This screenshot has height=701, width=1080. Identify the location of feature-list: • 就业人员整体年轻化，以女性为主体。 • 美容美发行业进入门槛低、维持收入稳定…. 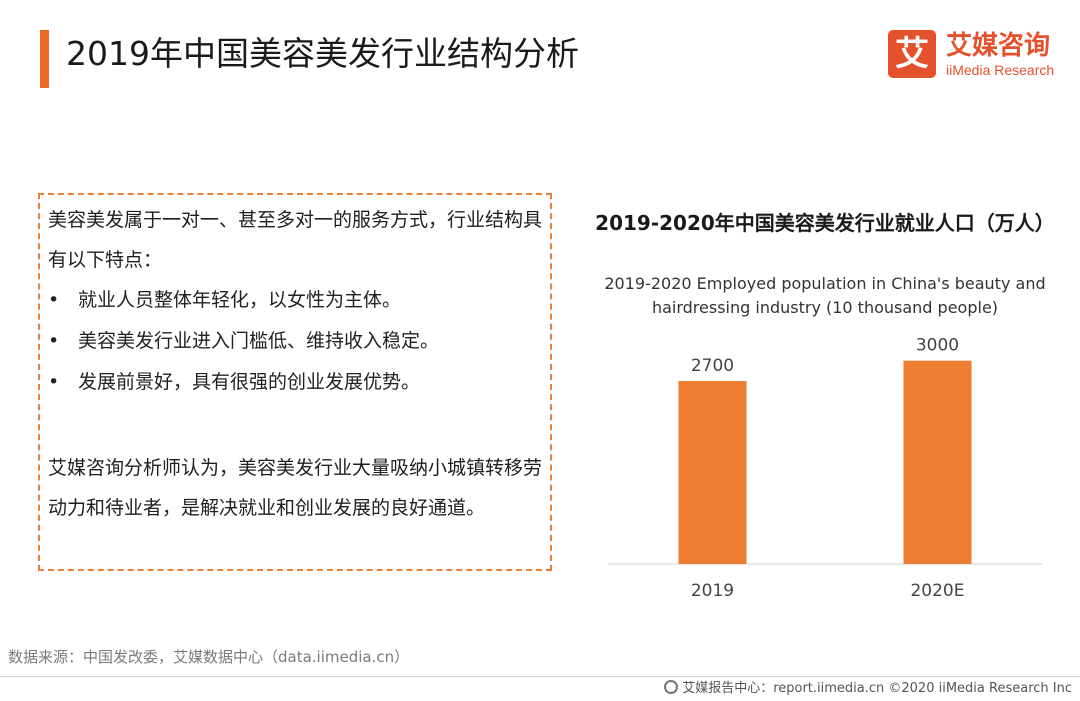
(243, 341).